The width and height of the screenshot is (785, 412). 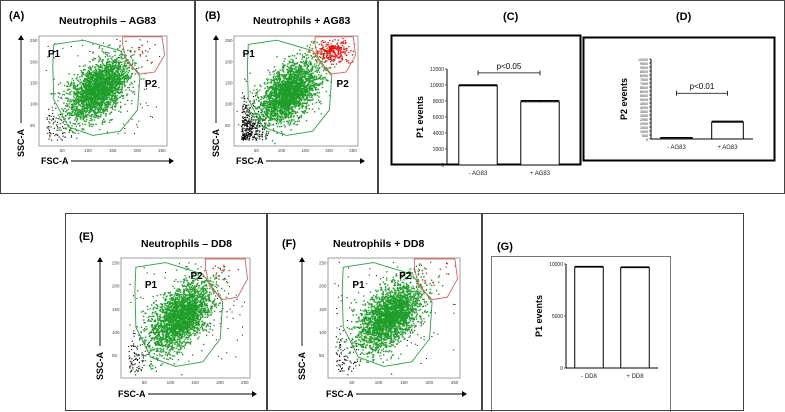 I want to click on x-arrow-head, so click(x=171, y=161).